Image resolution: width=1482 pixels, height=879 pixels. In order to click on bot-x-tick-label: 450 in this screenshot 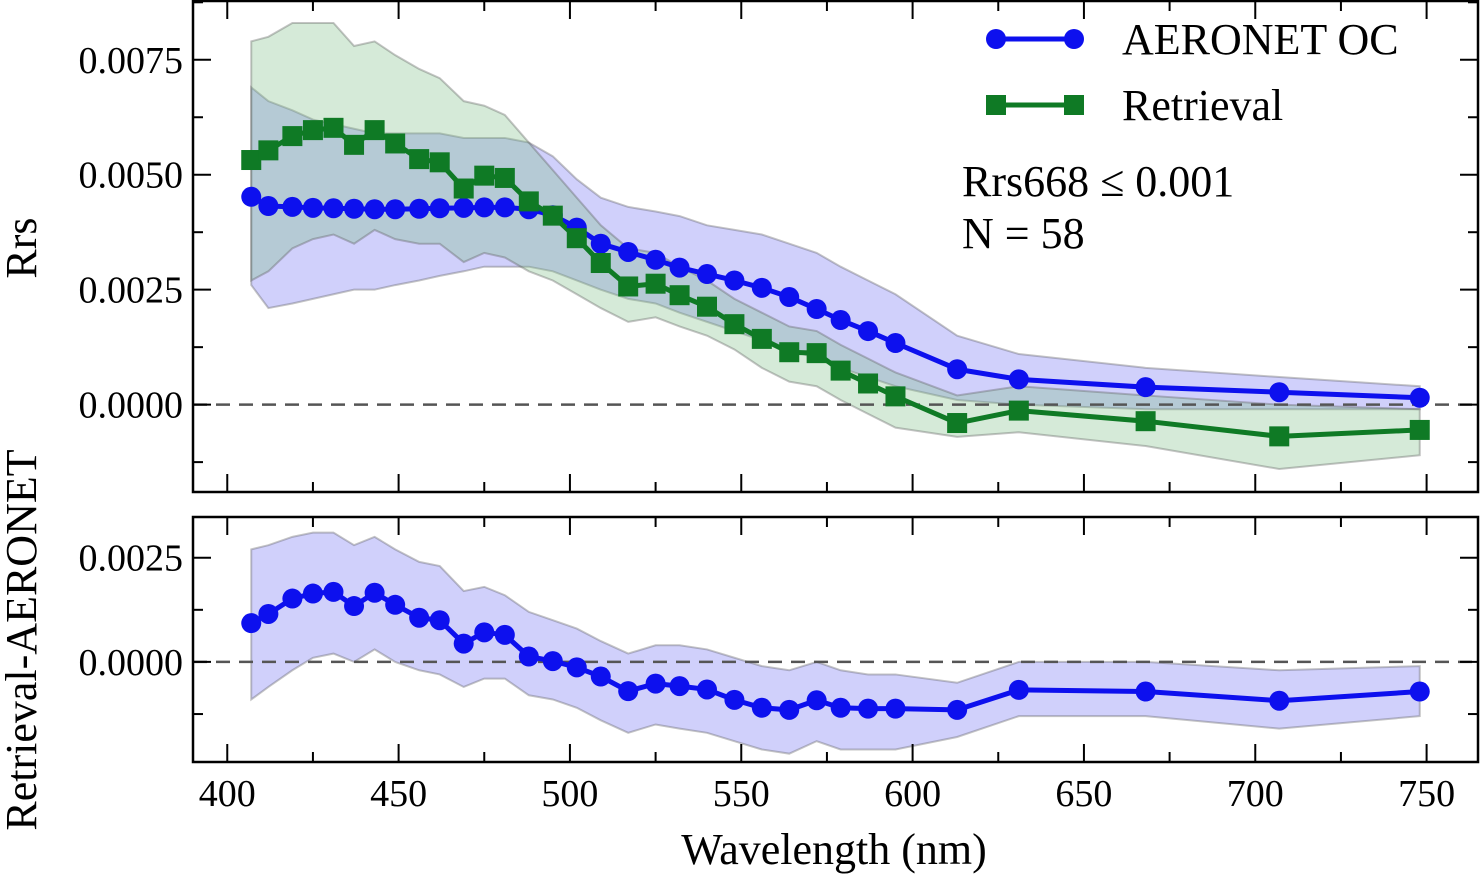, I will do `click(398, 794)`.